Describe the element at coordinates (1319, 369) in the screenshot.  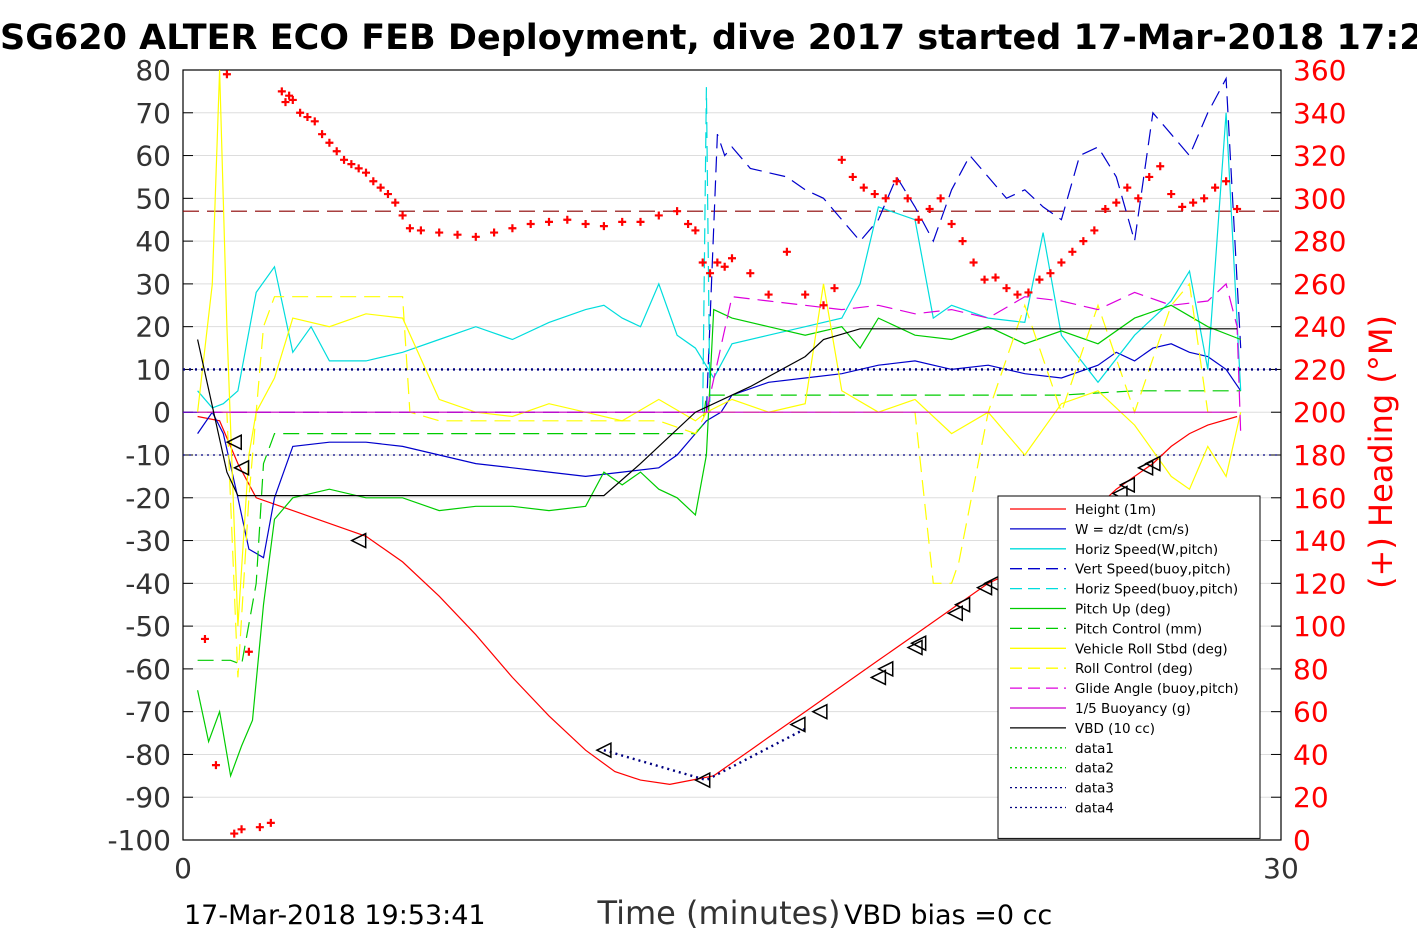
I see `y-tick-label-right: 220` at that location.